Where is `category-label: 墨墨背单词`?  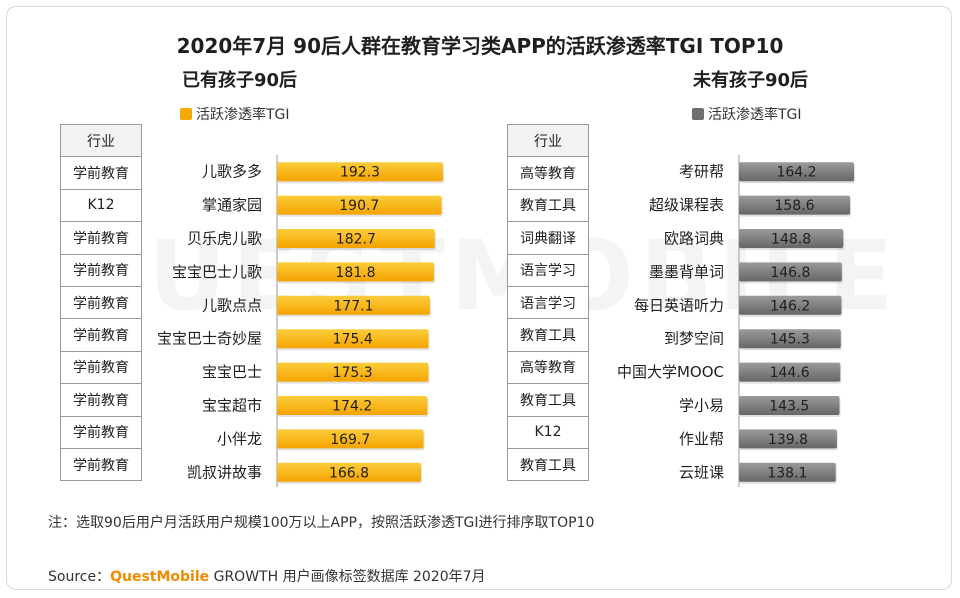
category-label: 墨墨背单词 is located at coordinates (686, 272).